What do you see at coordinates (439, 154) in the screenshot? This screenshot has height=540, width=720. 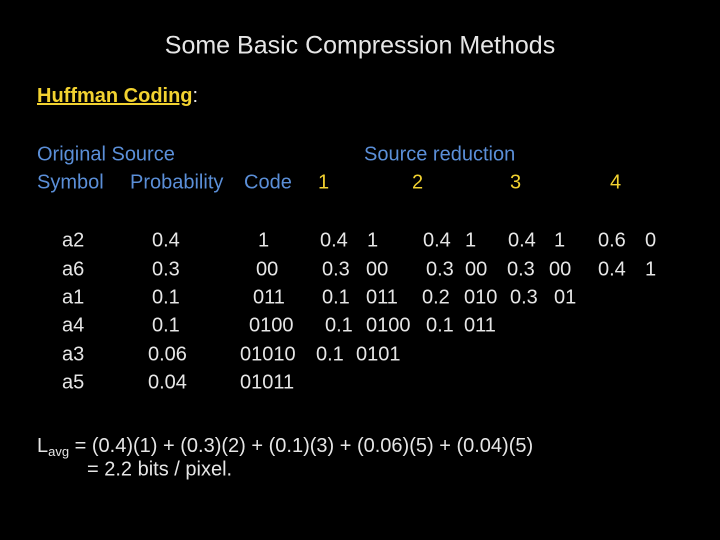 I see `group-header: Source reduction` at bounding box center [439, 154].